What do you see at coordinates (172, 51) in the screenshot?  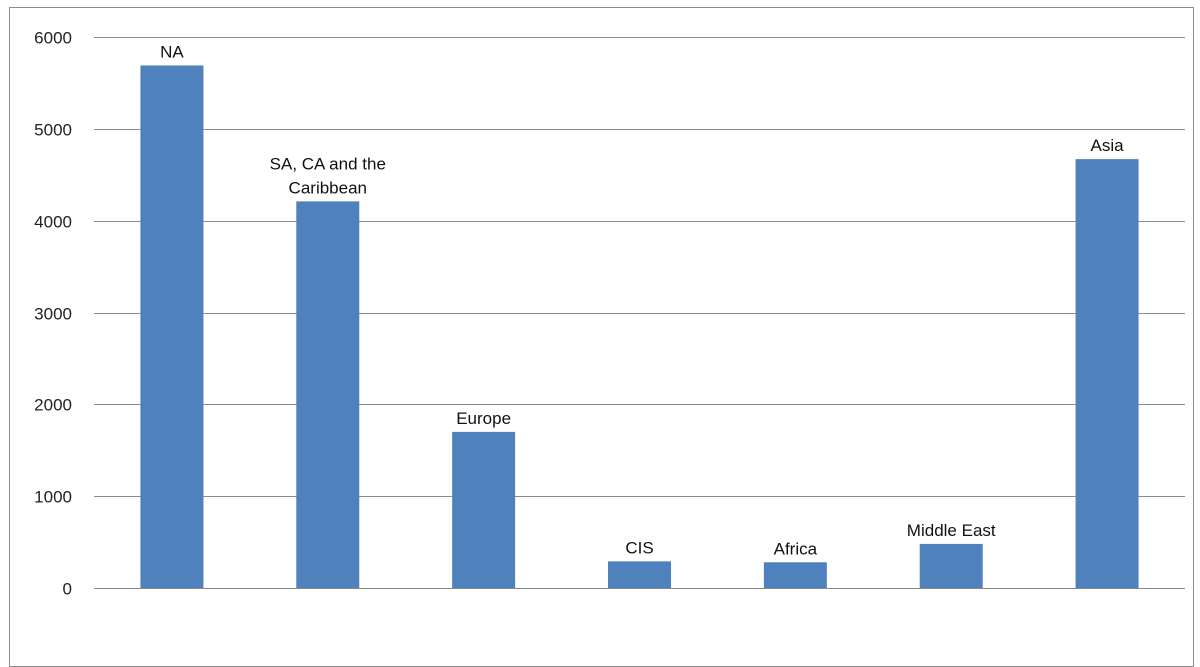 I see `data-label: NA` at bounding box center [172, 51].